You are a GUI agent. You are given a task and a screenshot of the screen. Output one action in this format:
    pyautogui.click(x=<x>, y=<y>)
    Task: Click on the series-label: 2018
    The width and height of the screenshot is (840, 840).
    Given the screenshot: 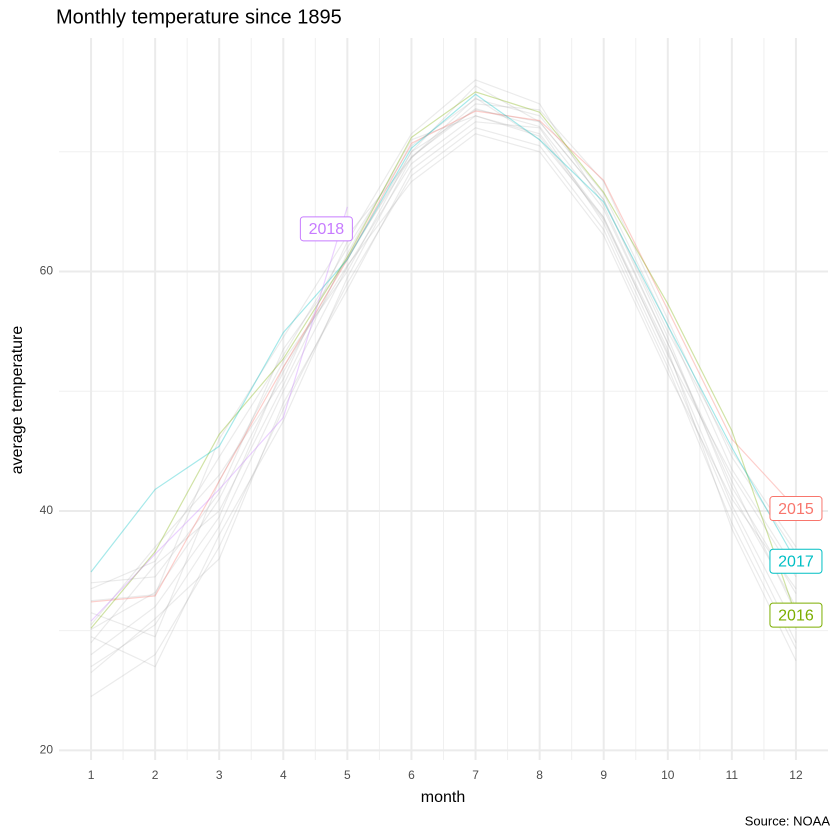 What is the action you would take?
    pyautogui.click(x=326, y=229)
    